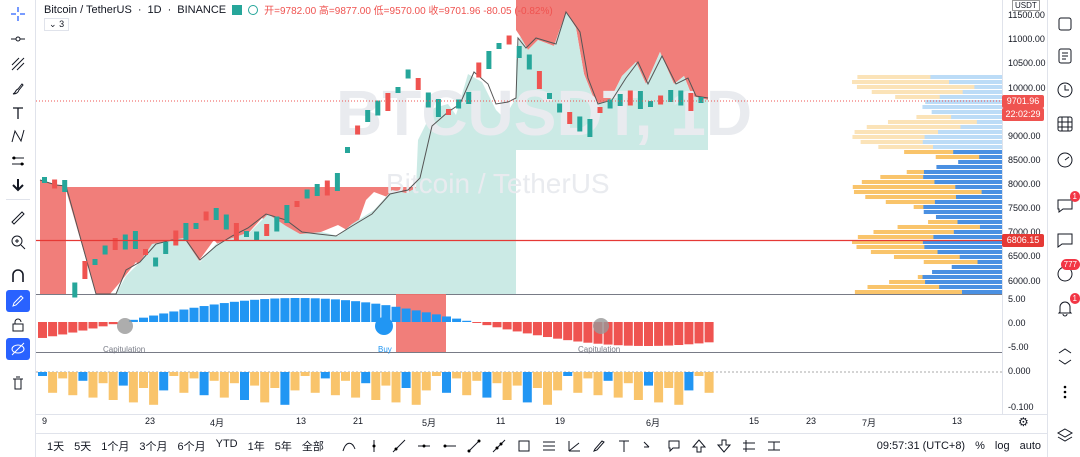 The width and height of the screenshot is (1080, 457). I want to click on ruler-icon, so click(18, 218).